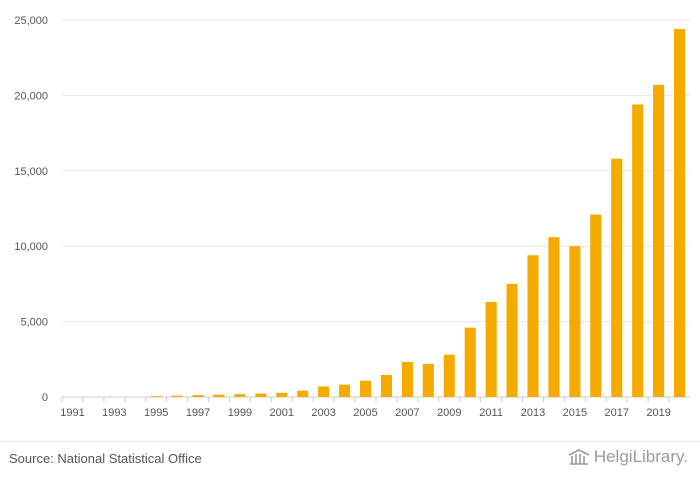 The height and width of the screenshot is (483, 700). I want to click on library-icon, so click(579, 457).